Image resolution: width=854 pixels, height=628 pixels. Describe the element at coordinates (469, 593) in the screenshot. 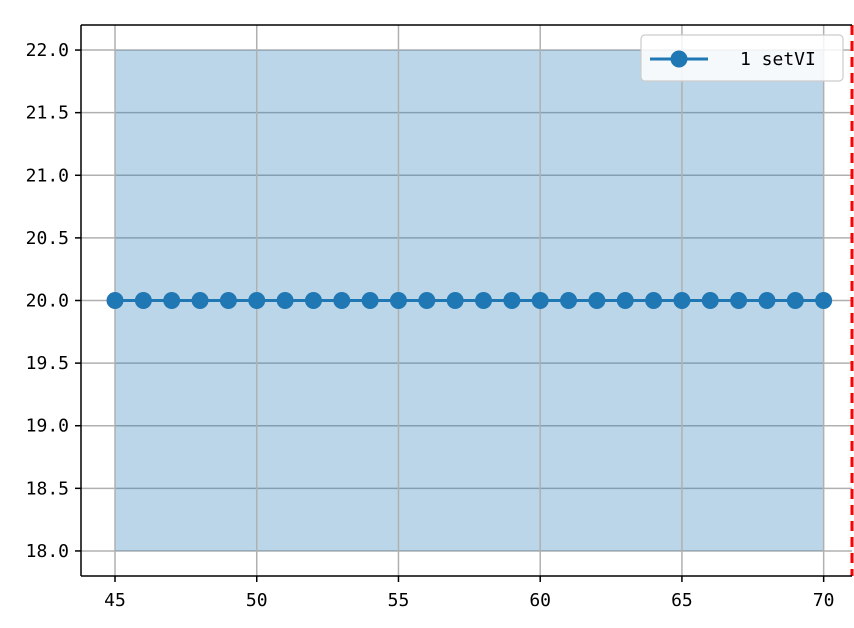

I see `x-axis-ticks: 45 50 55 60 65 70` at that location.